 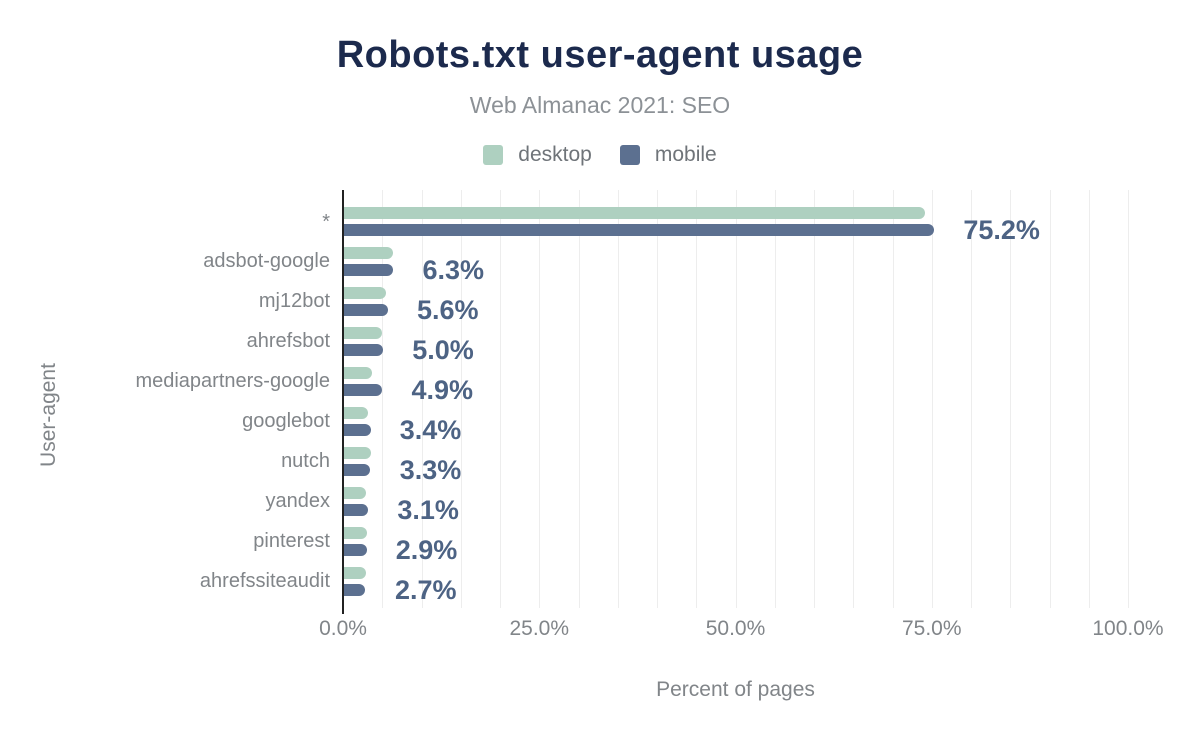 What do you see at coordinates (685, 154) in the screenshot?
I see `legend-label: mobile` at bounding box center [685, 154].